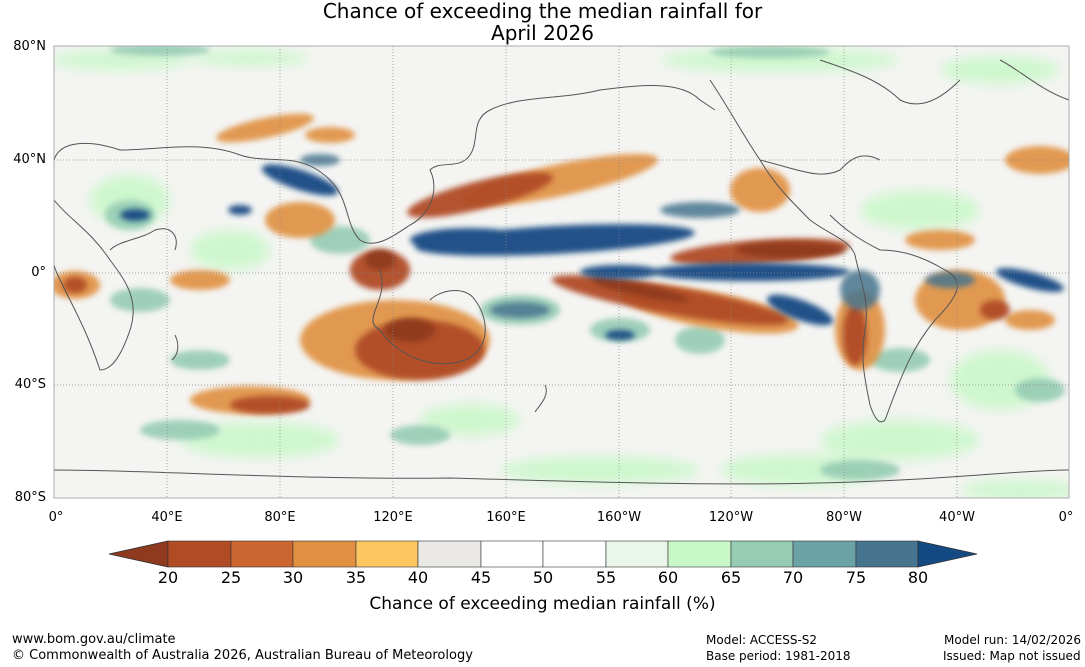  What do you see at coordinates (856, 577) in the screenshot?
I see `colorbar-tick-75: 75` at bounding box center [856, 577].